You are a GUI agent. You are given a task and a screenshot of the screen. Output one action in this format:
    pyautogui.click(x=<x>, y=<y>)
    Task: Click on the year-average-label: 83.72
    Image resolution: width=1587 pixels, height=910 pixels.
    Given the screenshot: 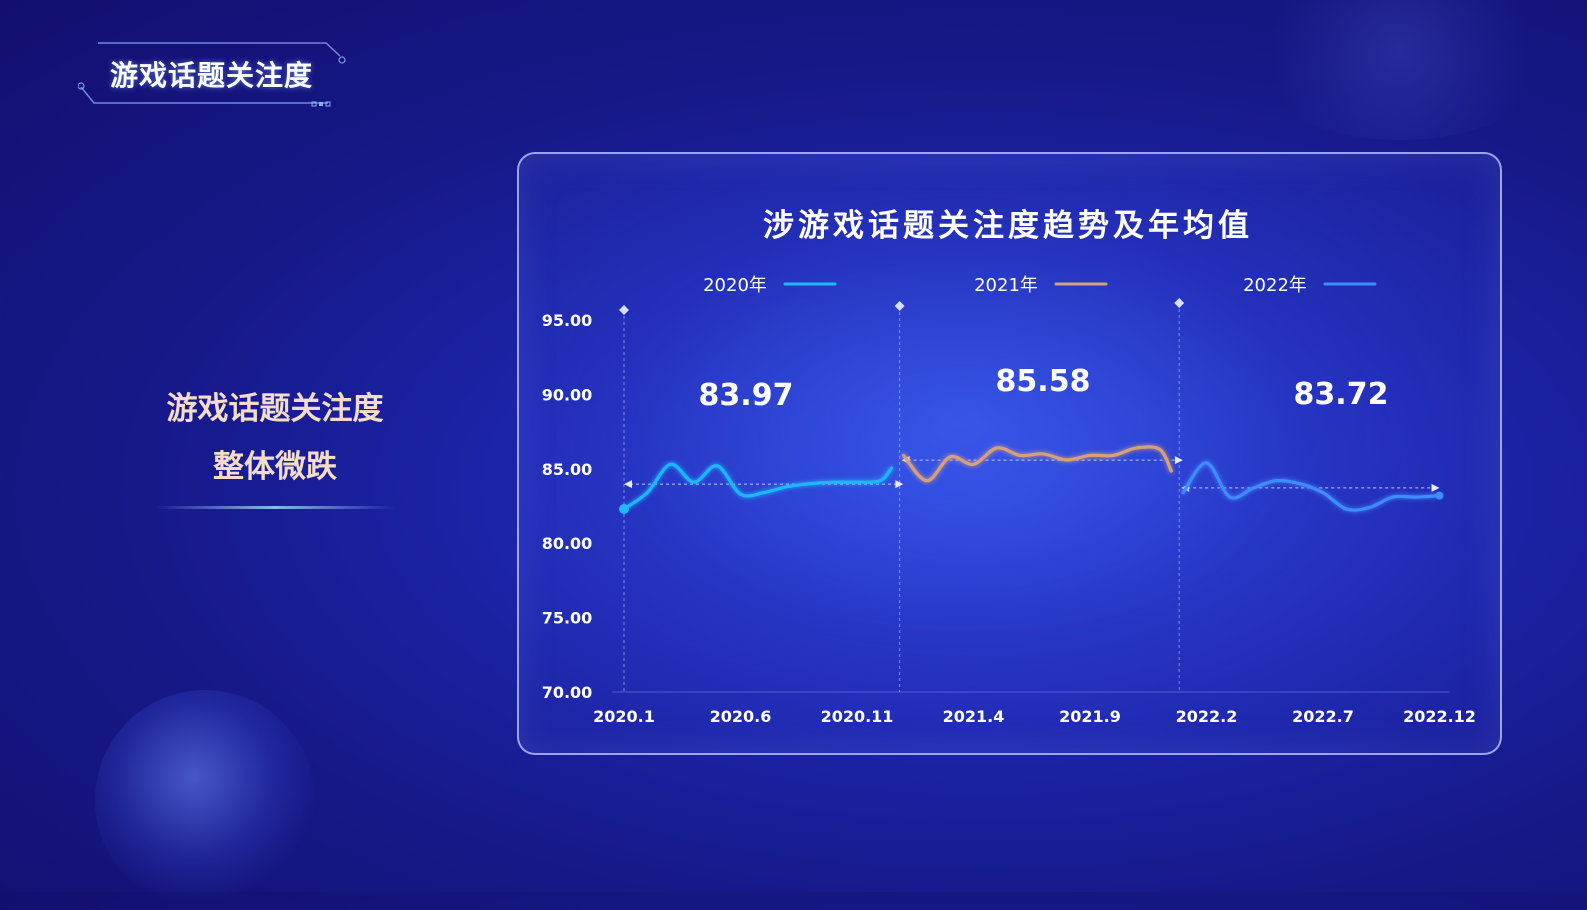 What is the action you would take?
    pyautogui.click(x=1341, y=394)
    